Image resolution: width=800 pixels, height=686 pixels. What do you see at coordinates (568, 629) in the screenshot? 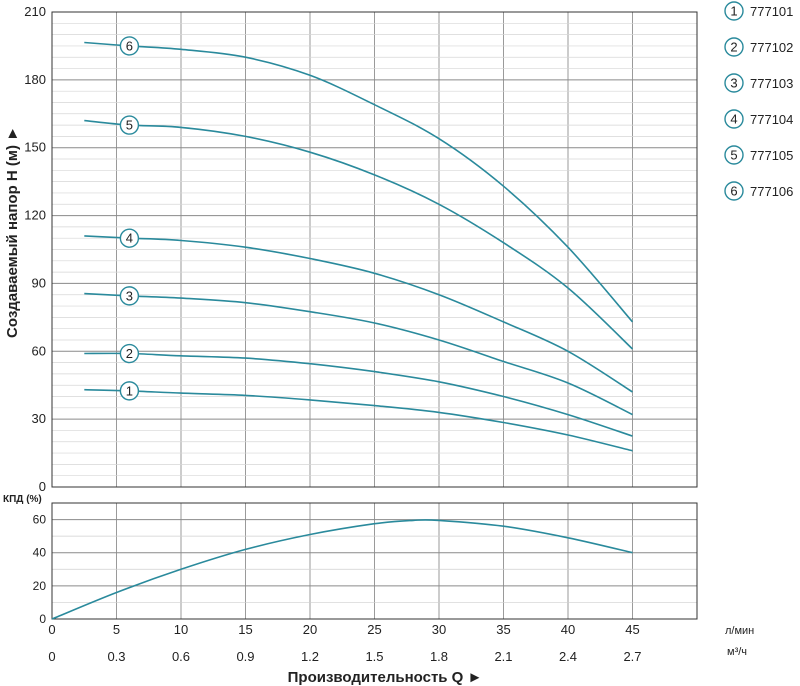
I see `x-tick-label-lmin: 40` at bounding box center [568, 629].